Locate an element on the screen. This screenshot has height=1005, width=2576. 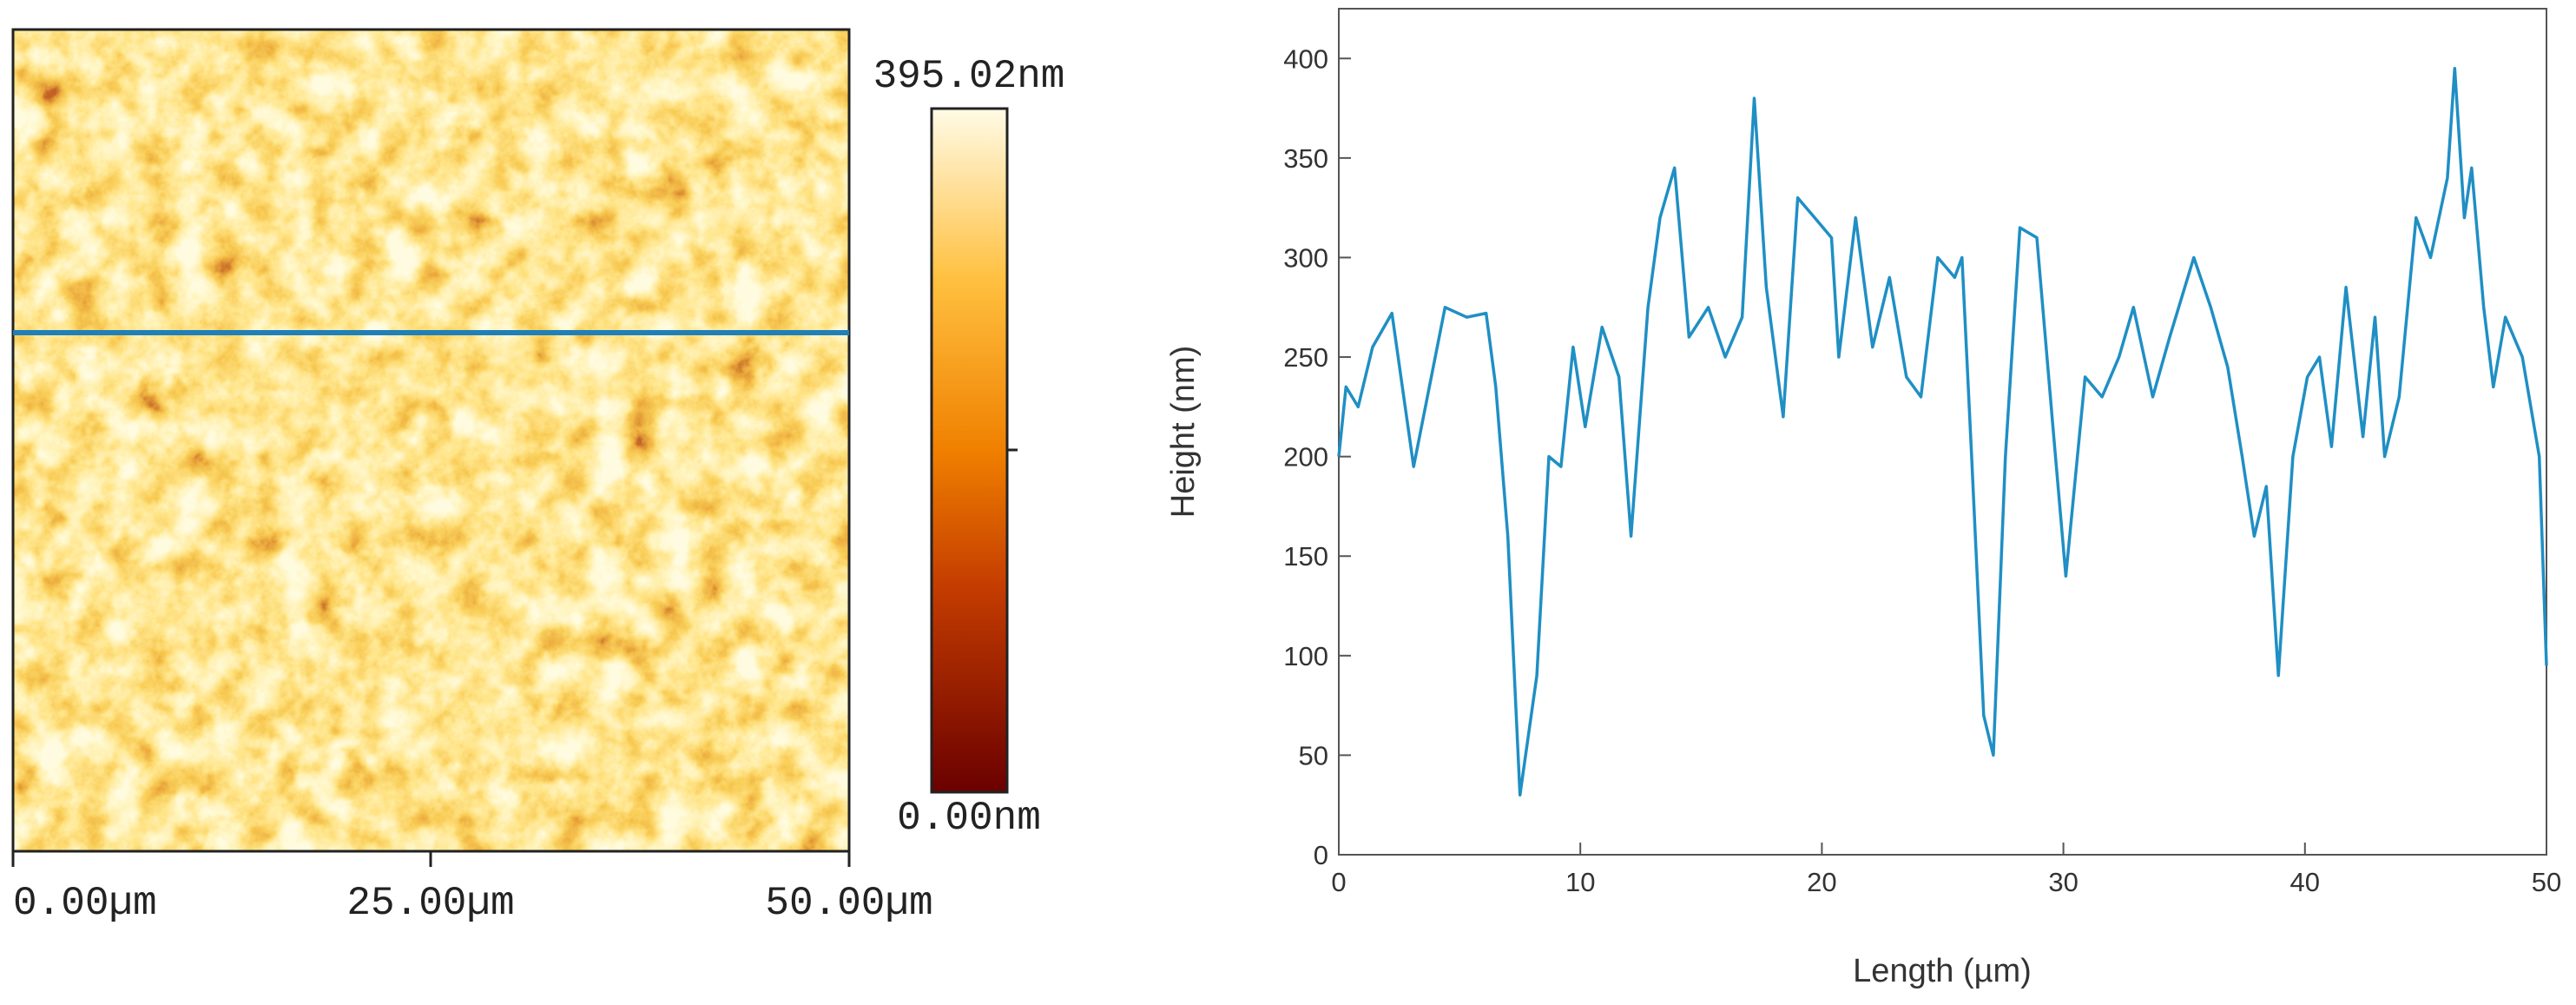
x-axis-label: Length (µm) is located at coordinates (1942, 971).